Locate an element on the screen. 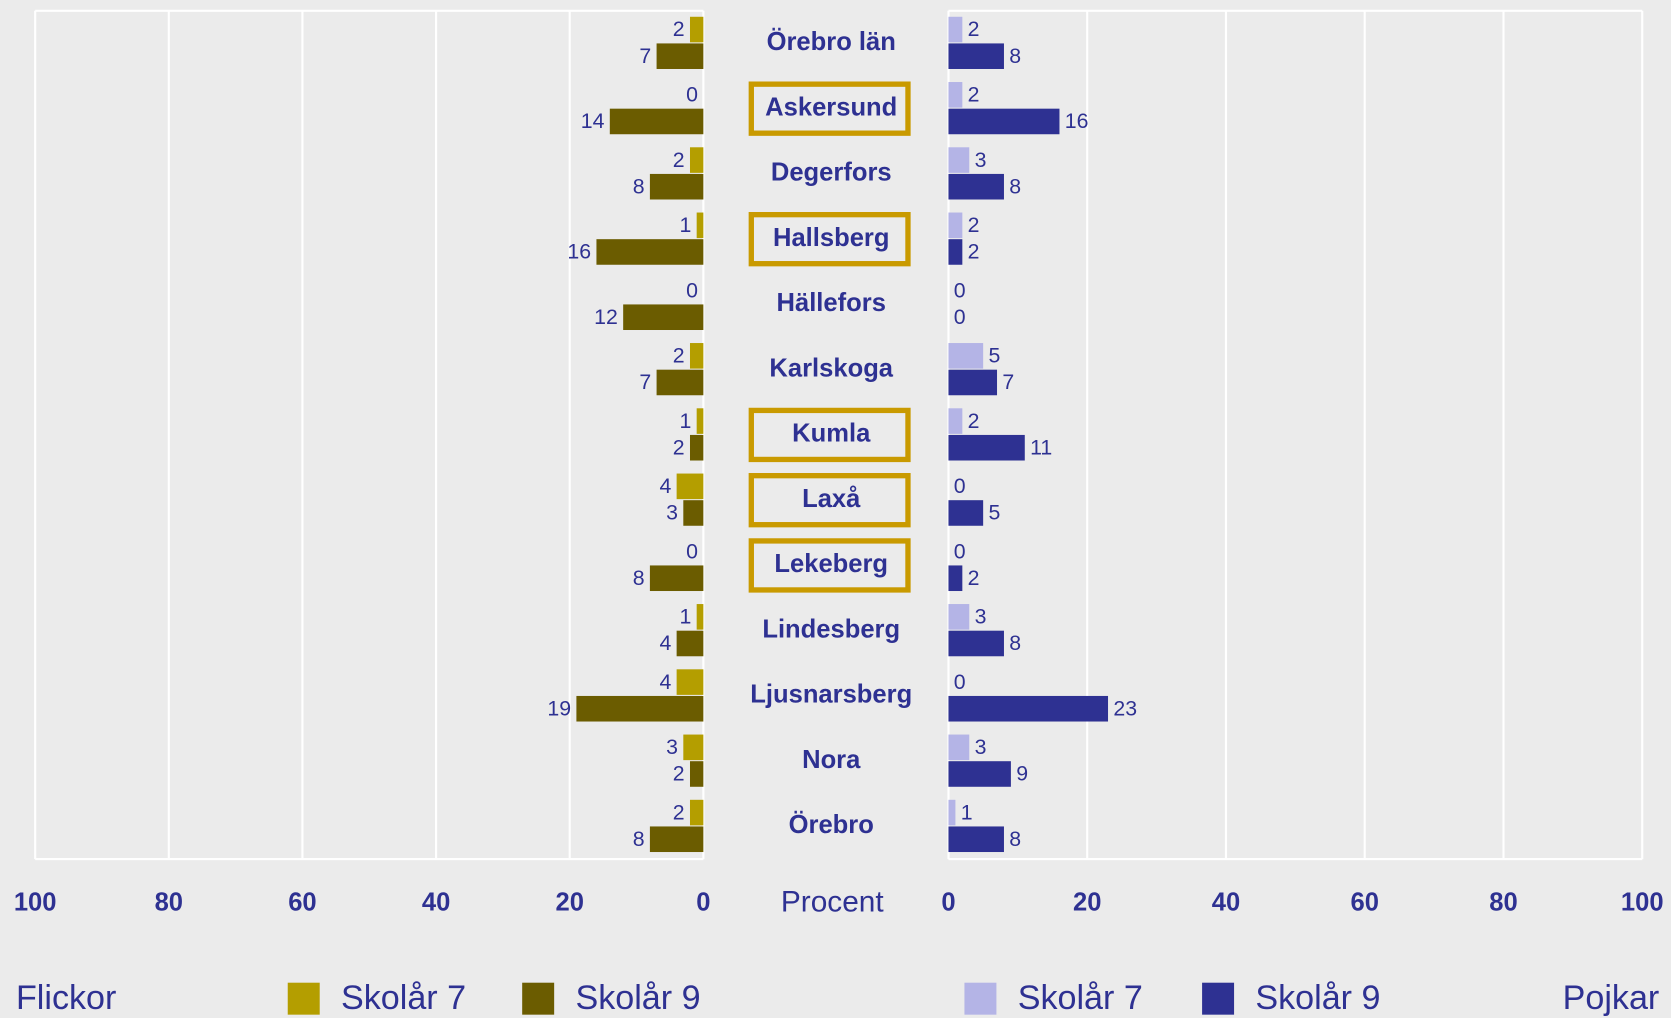  data-label: 9 is located at coordinates (1022, 774).